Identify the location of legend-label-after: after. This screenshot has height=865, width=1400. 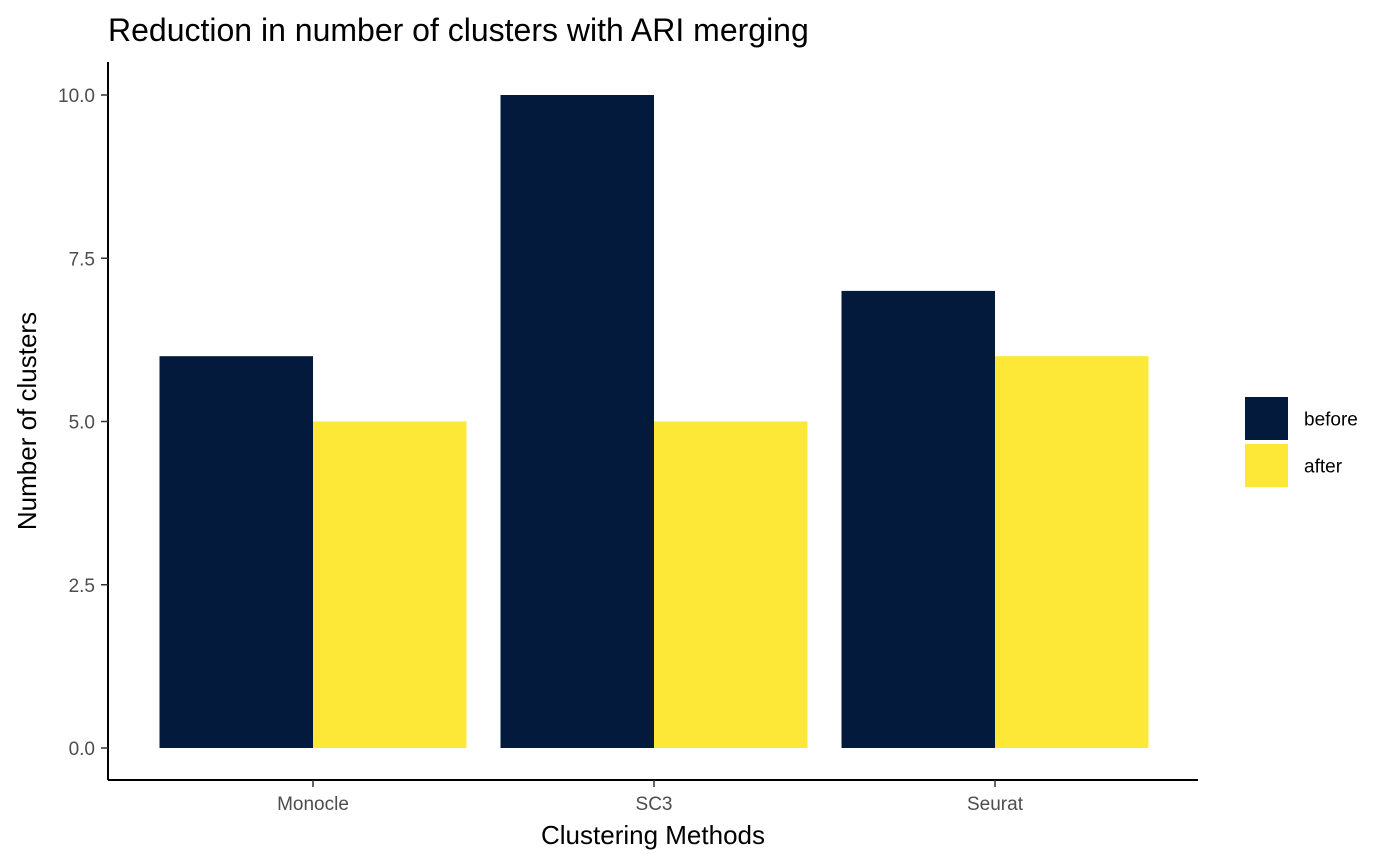
(1323, 467).